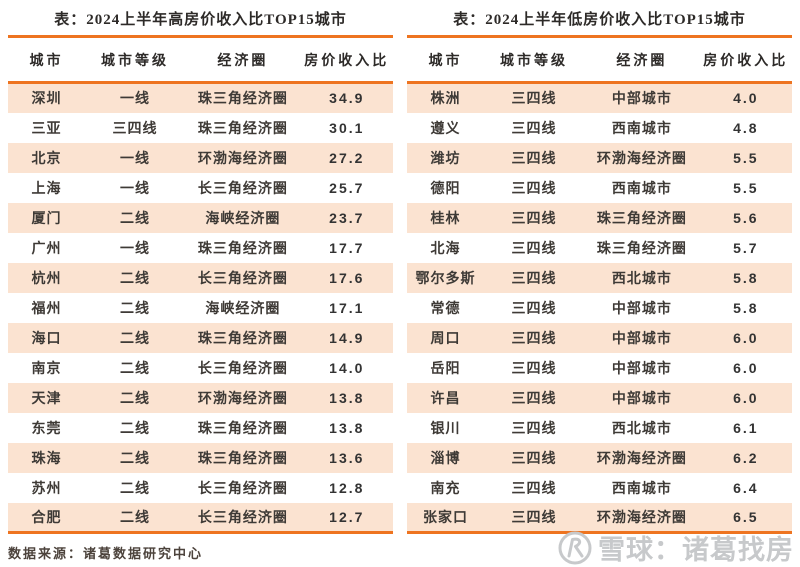  Describe the element at coordinates (599, 337) in the screenshot. I see `table-row: 周口 三四线 中部城市 6.0` at that location.